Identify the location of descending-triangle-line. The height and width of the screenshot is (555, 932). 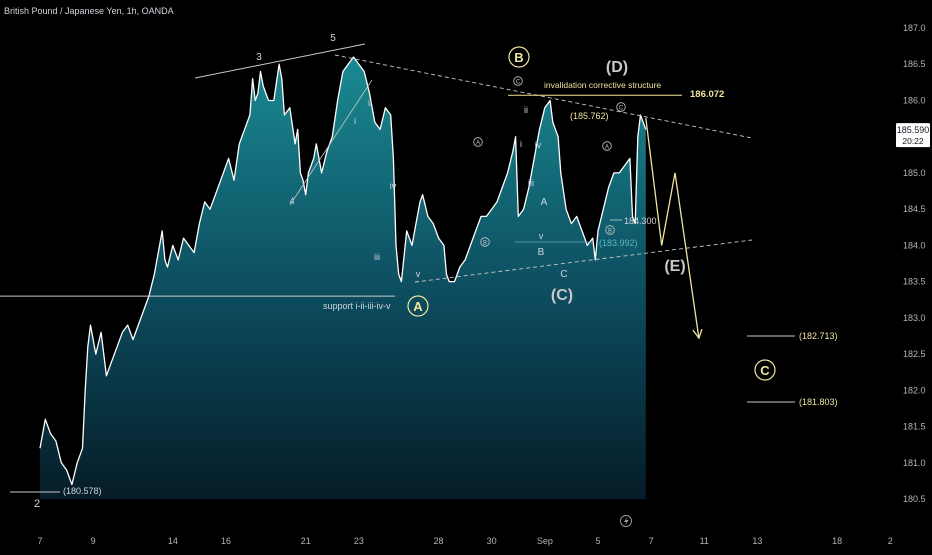
(543, 96).